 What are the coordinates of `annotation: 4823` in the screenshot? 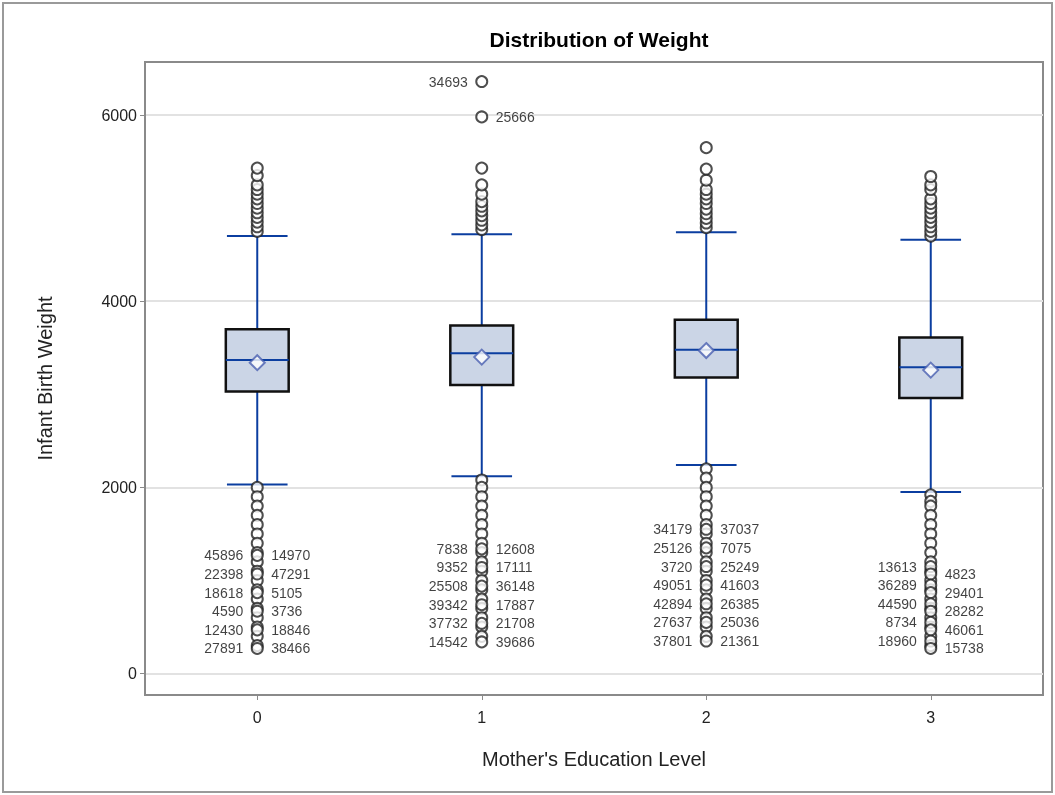 It's located at (960, 573).